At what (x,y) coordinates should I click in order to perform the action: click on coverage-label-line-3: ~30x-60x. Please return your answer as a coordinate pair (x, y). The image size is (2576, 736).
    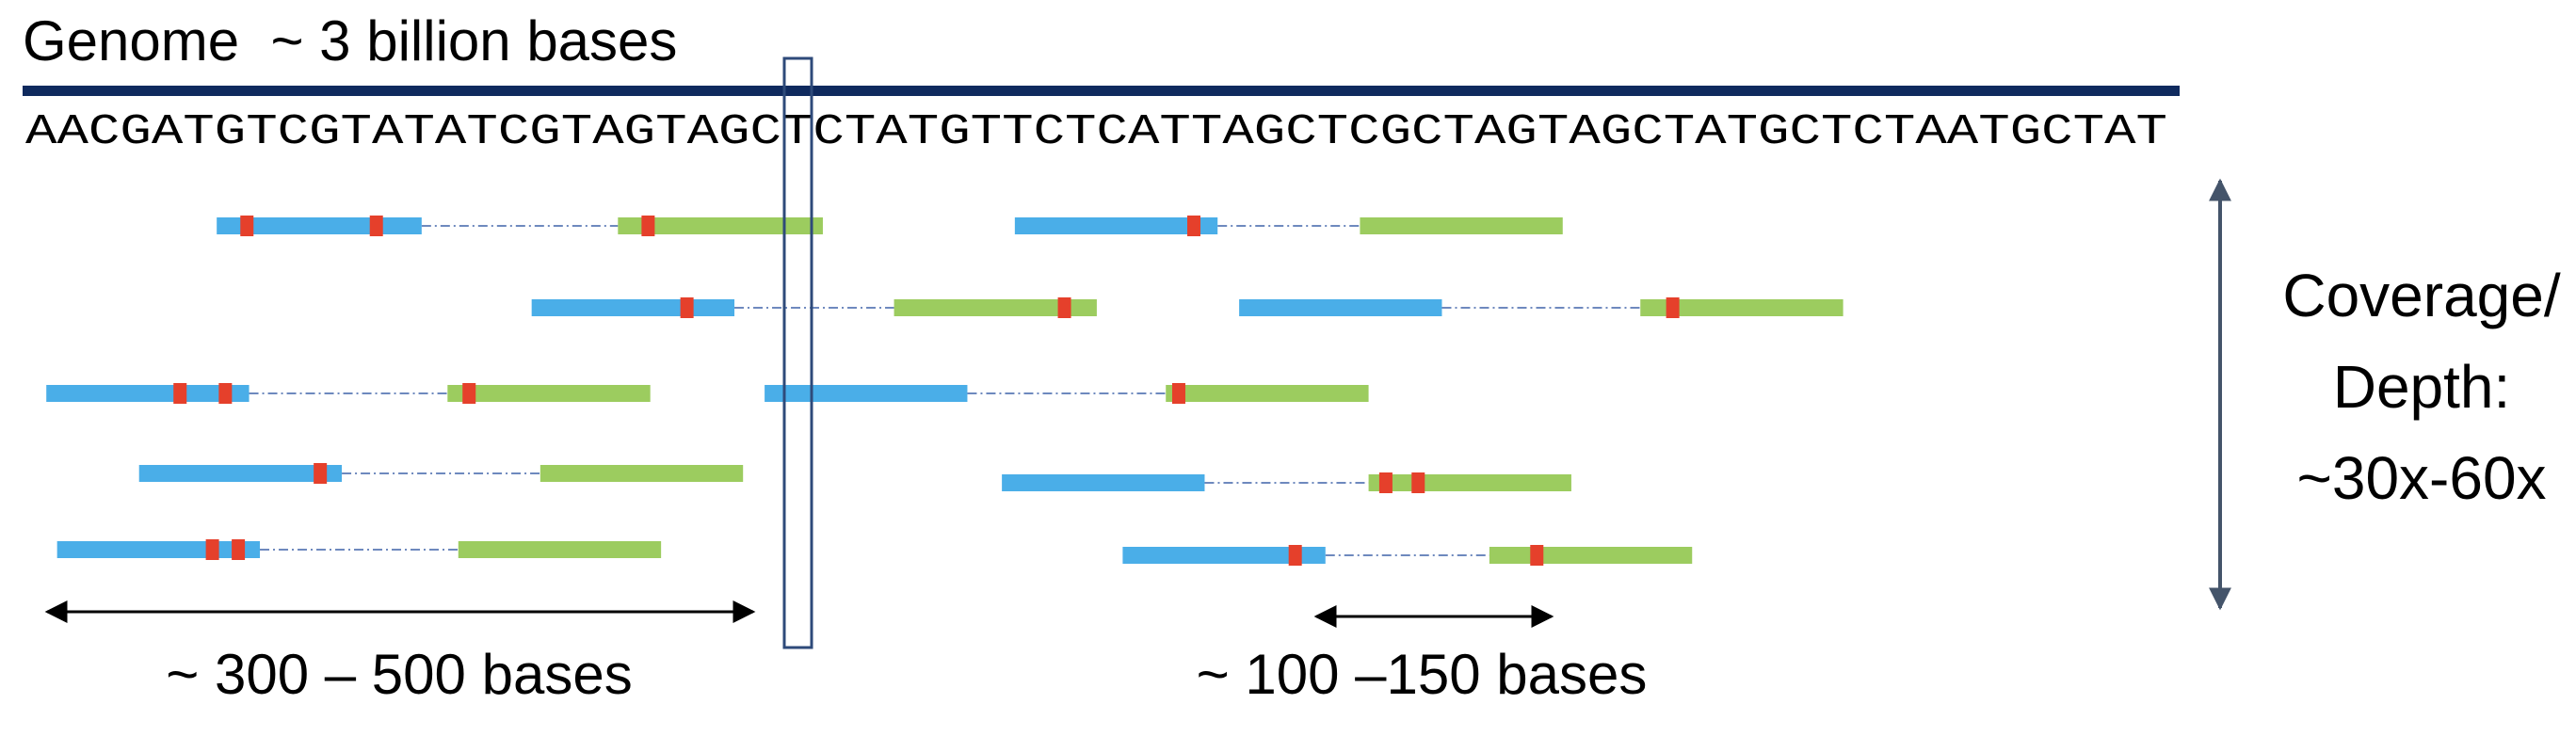
    Looking at the image, I should click on (2421, 478).